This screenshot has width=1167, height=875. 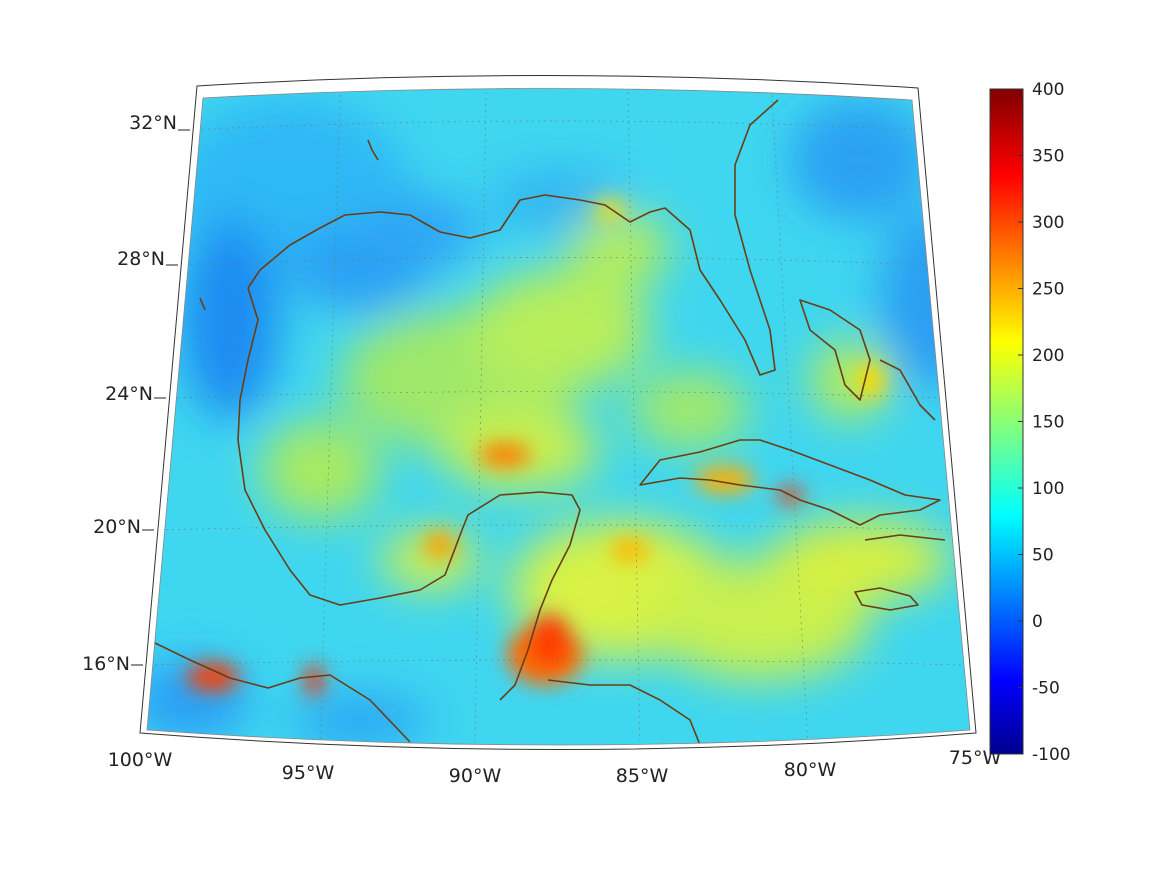 What do you see at coordinates (1043, 556) in the screenshot?
I see `colorbar-tick-label: 50` at bounding box center [1043, 556].